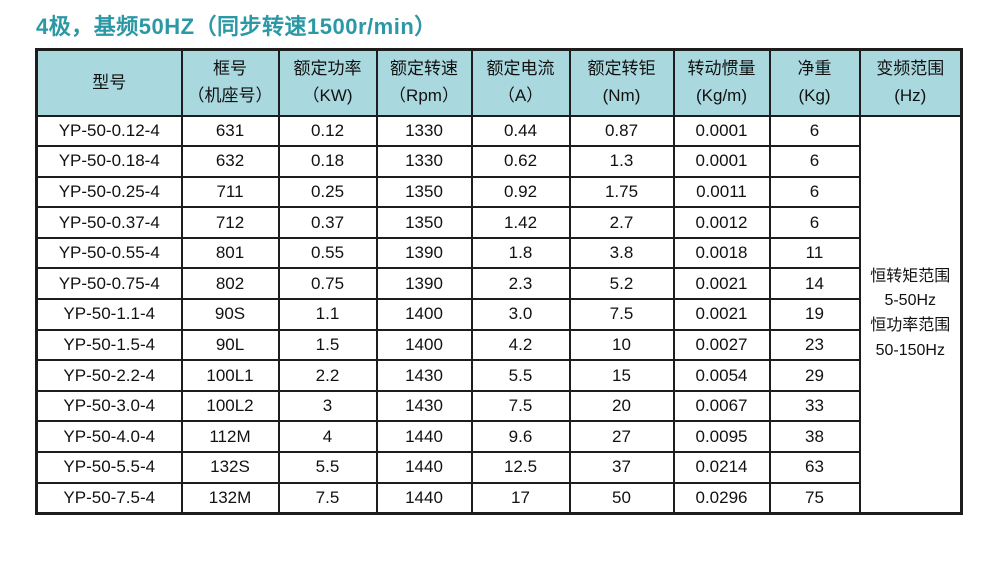 The width and height of the screenshot is (993, 564). Describe the element at coordinates (621, 406) in the screenshot. I see `table-cell: 20` at that location.